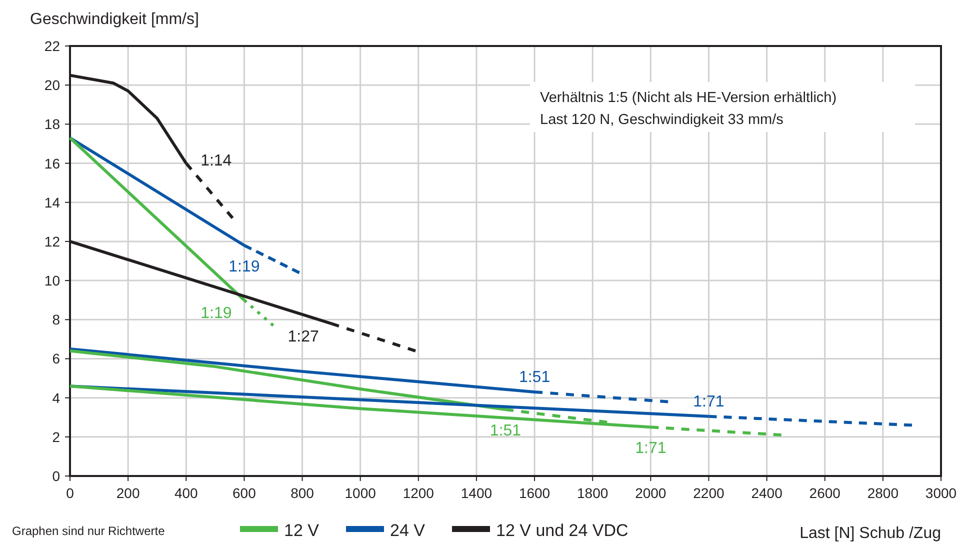  I want to click on x-tick-label: 400, so click(186, 493).